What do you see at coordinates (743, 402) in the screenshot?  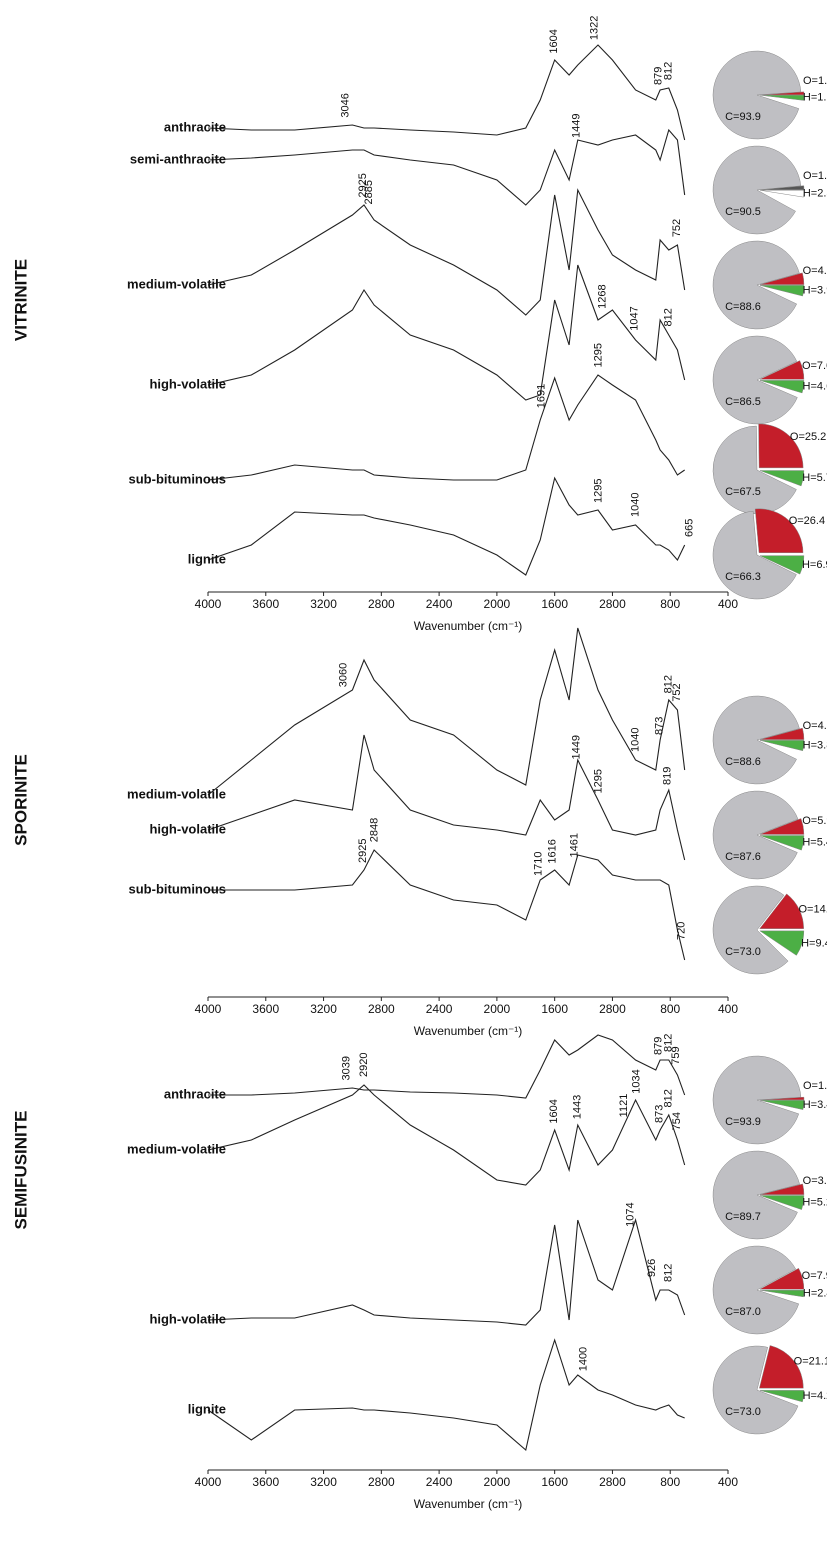 I see `pie-label: C=86.5` at bounding box center [743, 402].